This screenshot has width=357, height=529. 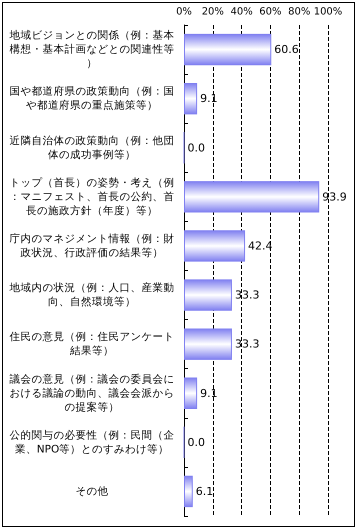 I want to click on data-label: 6.1, so click(x=205, y=491).